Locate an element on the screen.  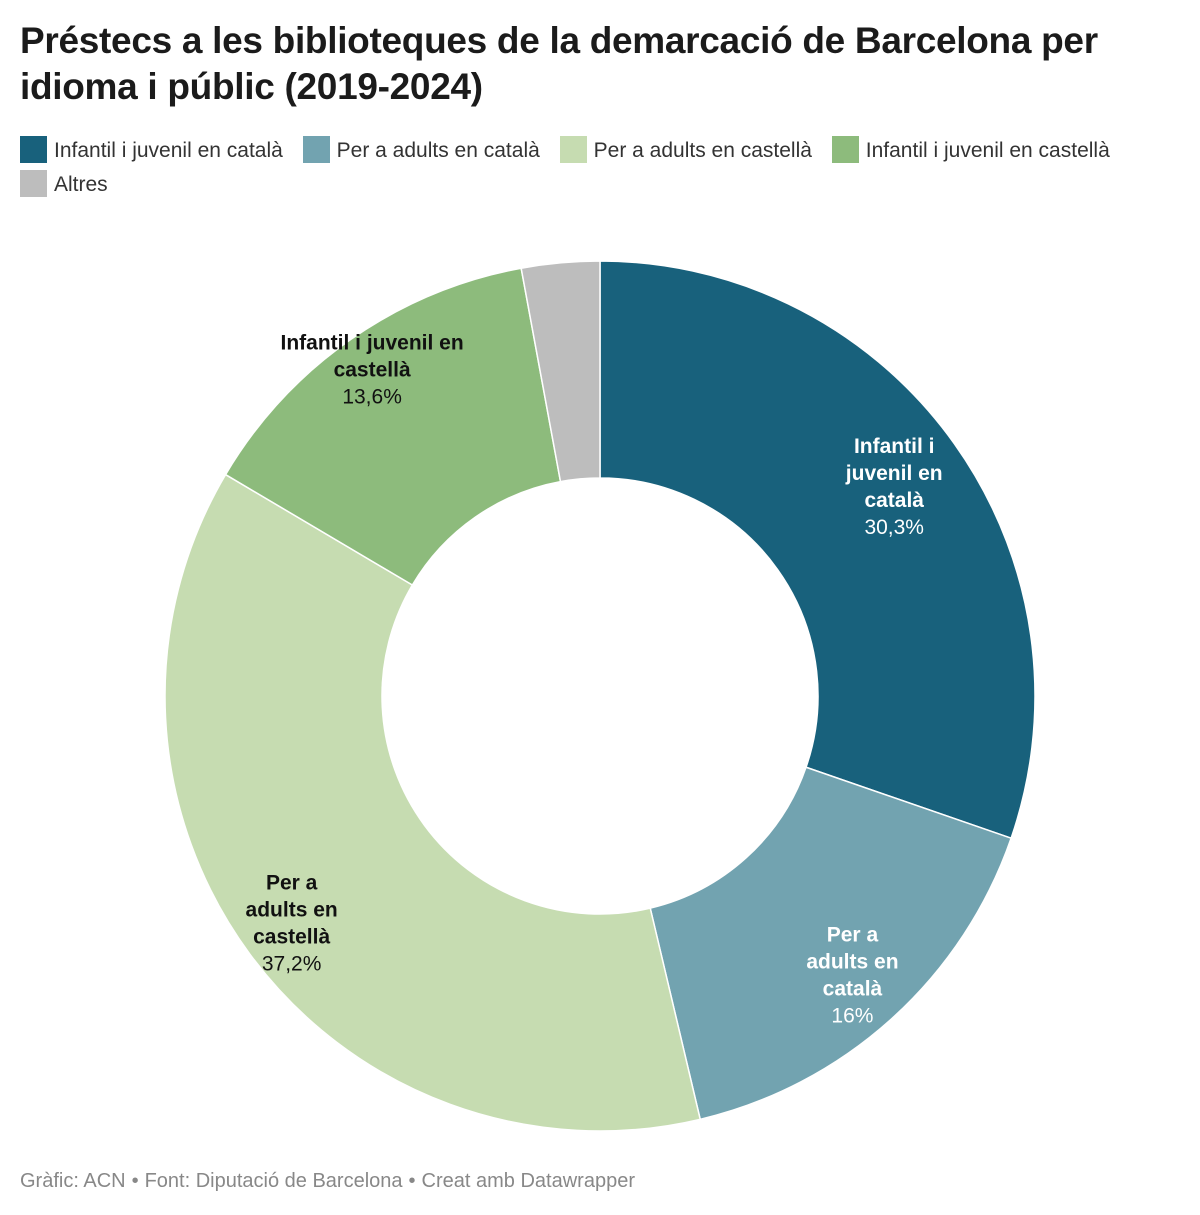
footer-source: Font: Diputació de Barcelona is located at coordinates (273, 1181).